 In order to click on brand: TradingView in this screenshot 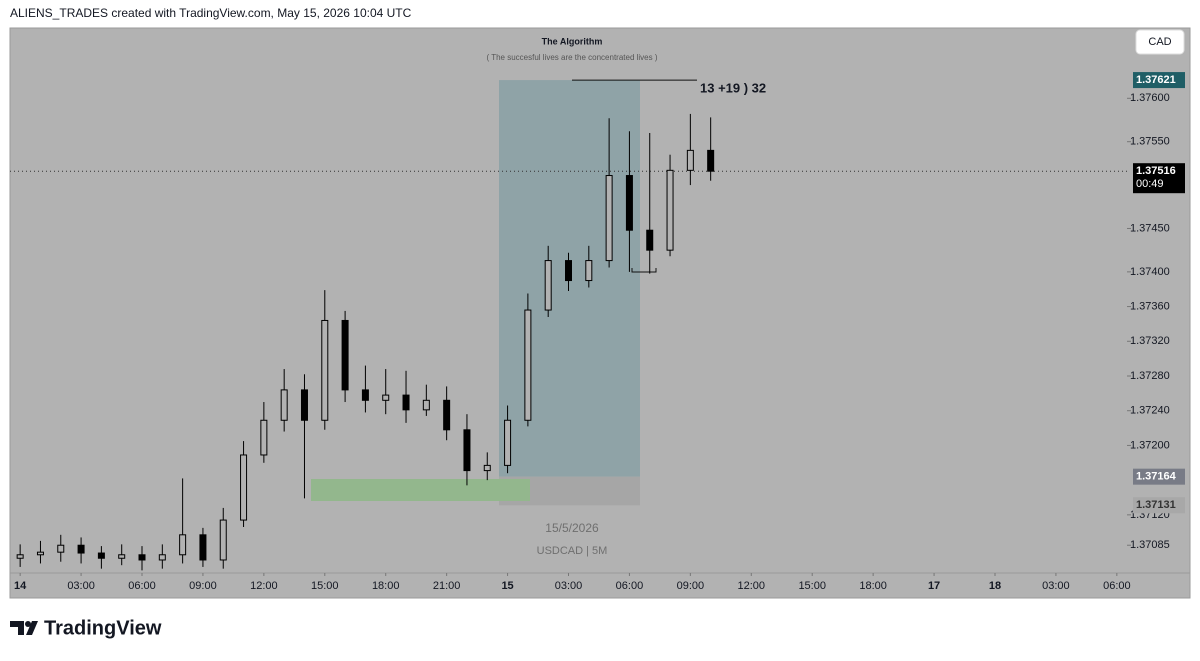, I will do `click(103, 628)`.